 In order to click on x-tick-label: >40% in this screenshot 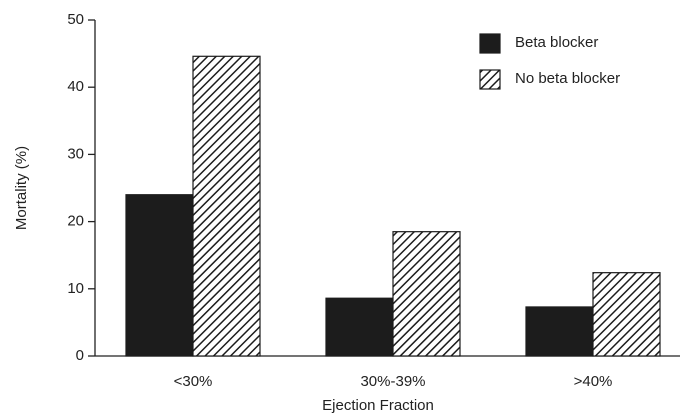, I will do `click(593, 381)`.